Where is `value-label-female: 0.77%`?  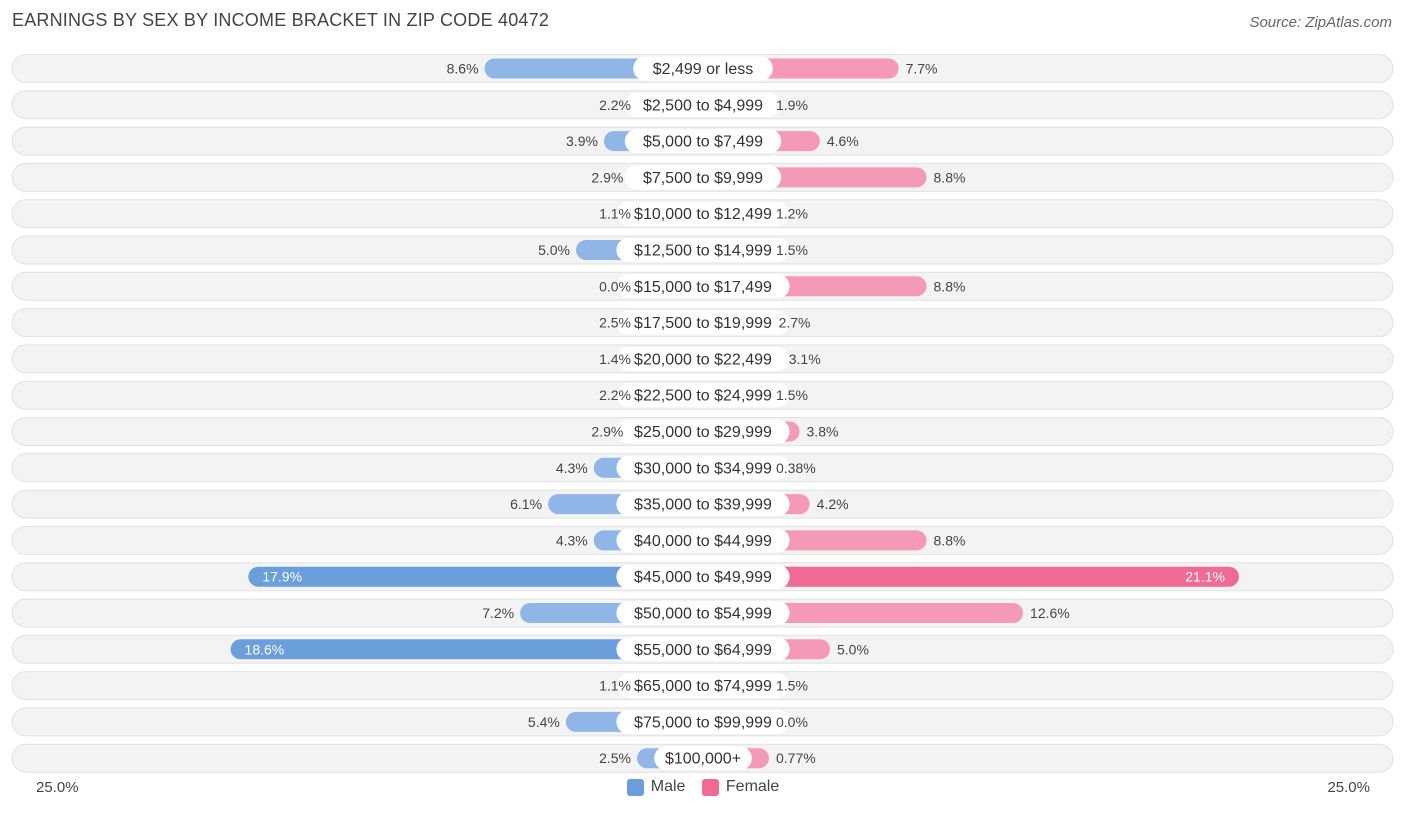
value-label-female: 0.77% is located at coordinates (796, 758).